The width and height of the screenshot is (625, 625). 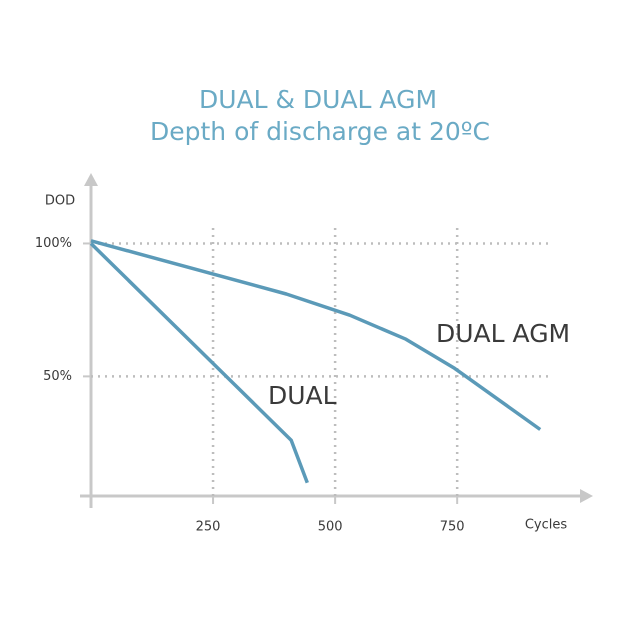 What do you see at coordinates (302, 395) in the screenshot?
I see `series-label: DUAL` at bounding box center [302, 395].